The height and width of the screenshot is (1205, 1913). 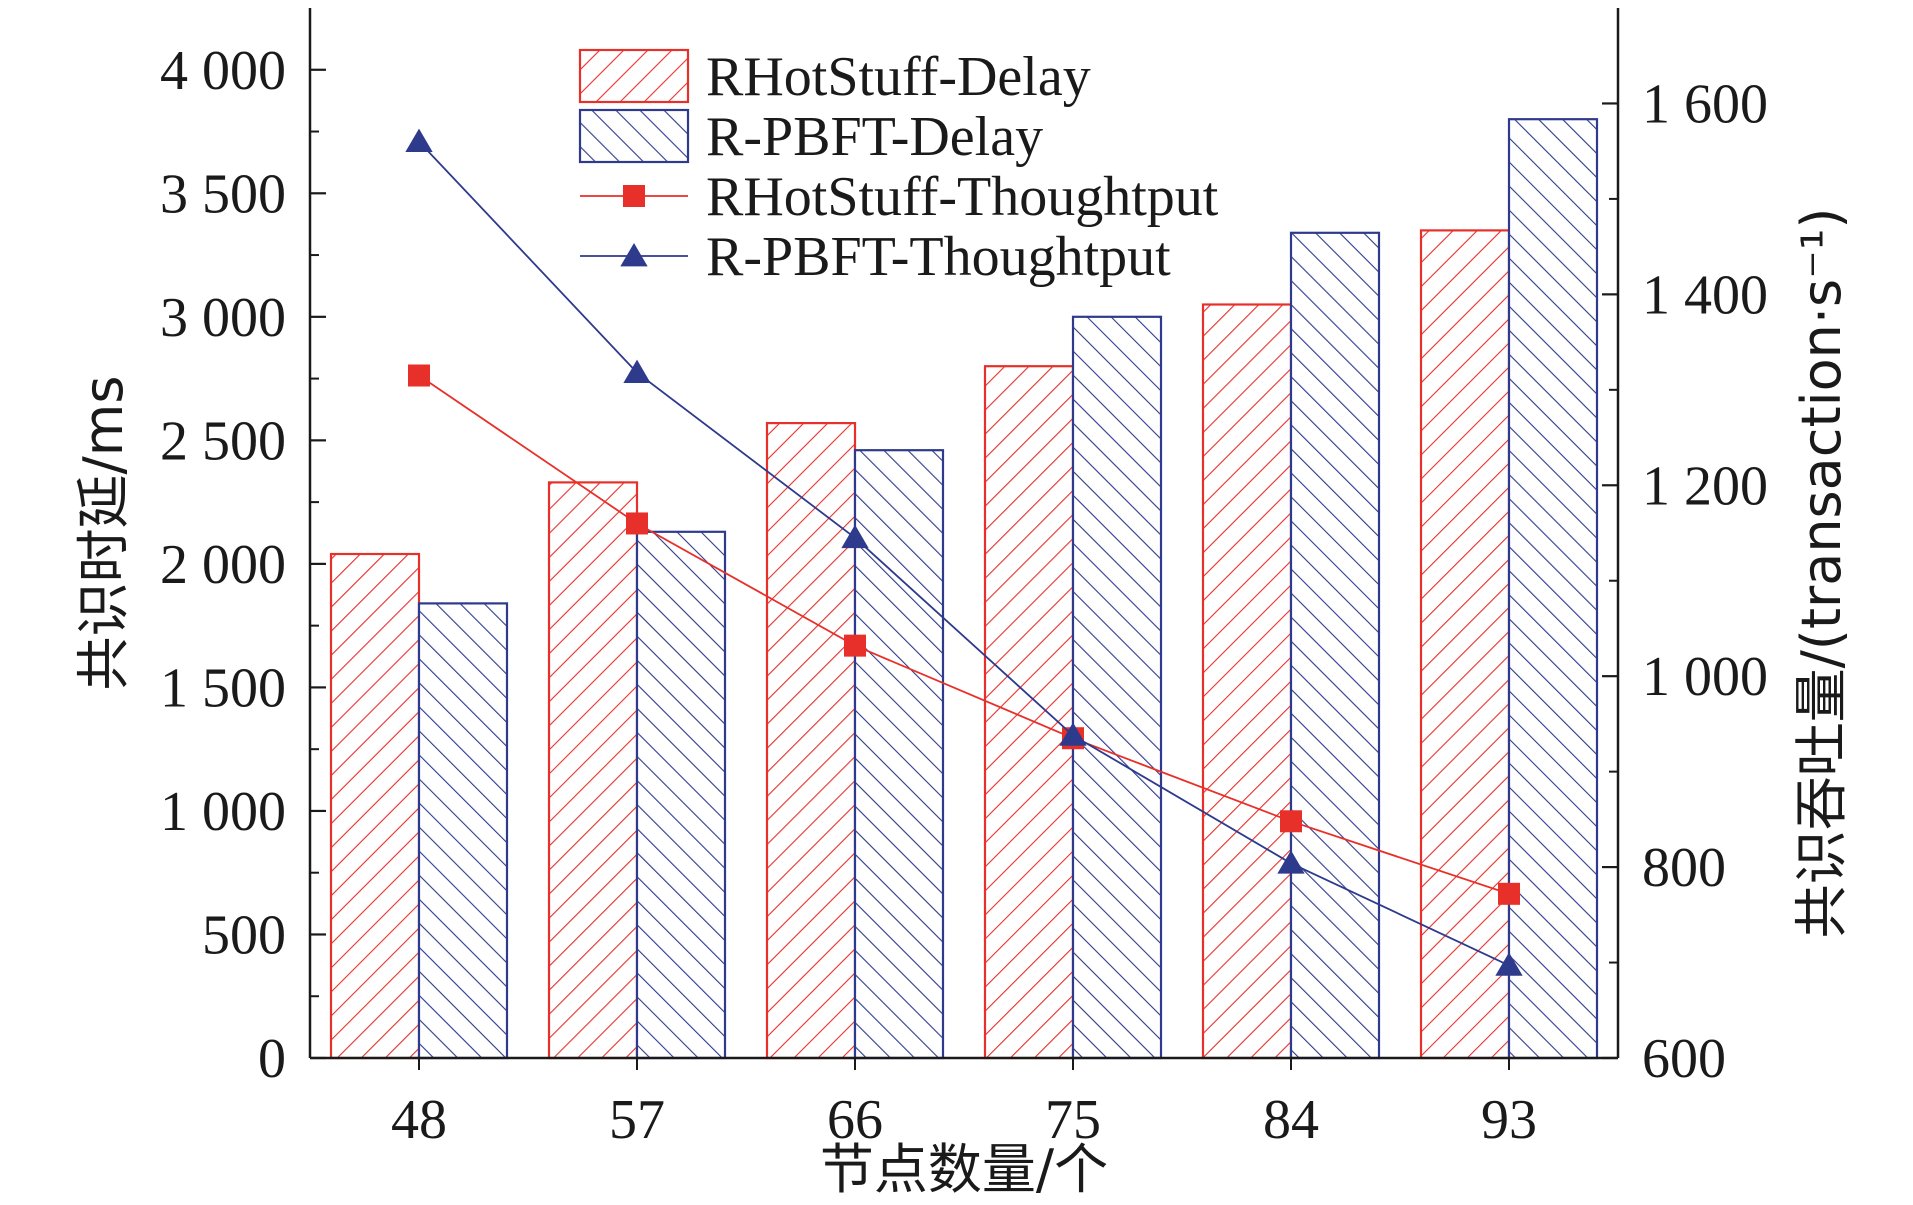 I want to click on legend-label: R-PBFT-Thoughtput, so click(x=938, y=257).